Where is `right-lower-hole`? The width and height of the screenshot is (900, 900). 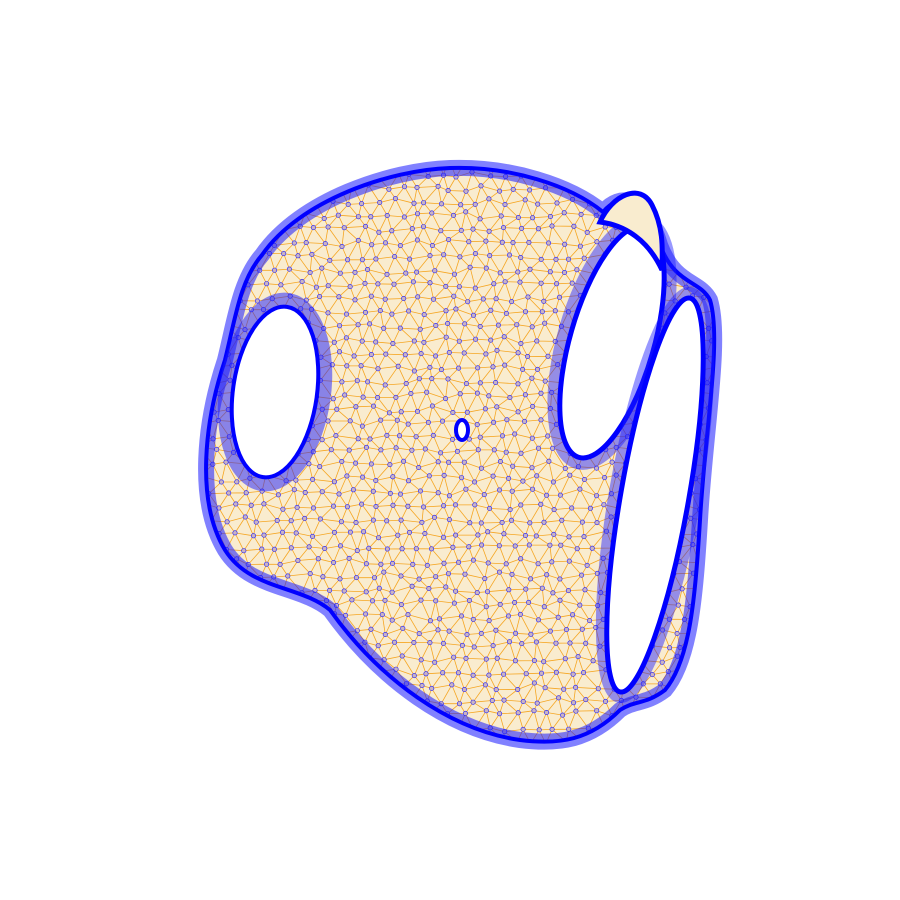
right-lower-hole is located at coordinates (655, 495).